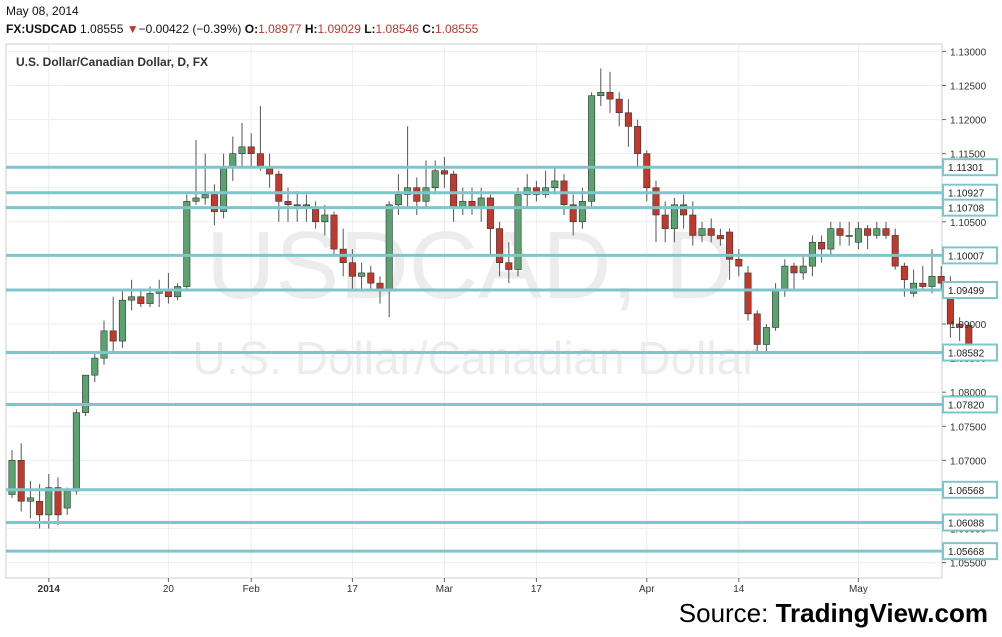 This screenshot has width=1002, height=637. I want to click on low-label: L:, so click(370, 29).